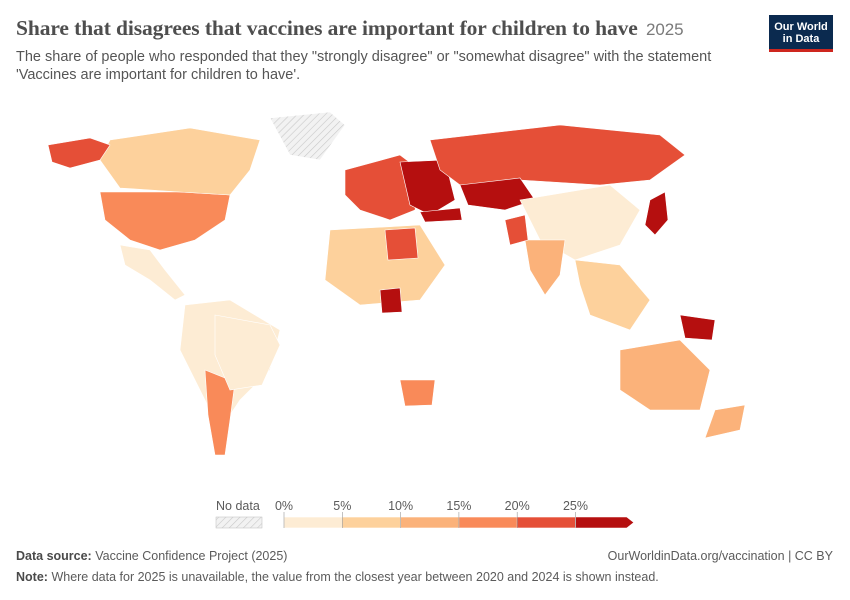  What do you see at coordinates (665, 29) in the screenshot?
I see `chart-year: 2025` at bounding box center [665, 29].